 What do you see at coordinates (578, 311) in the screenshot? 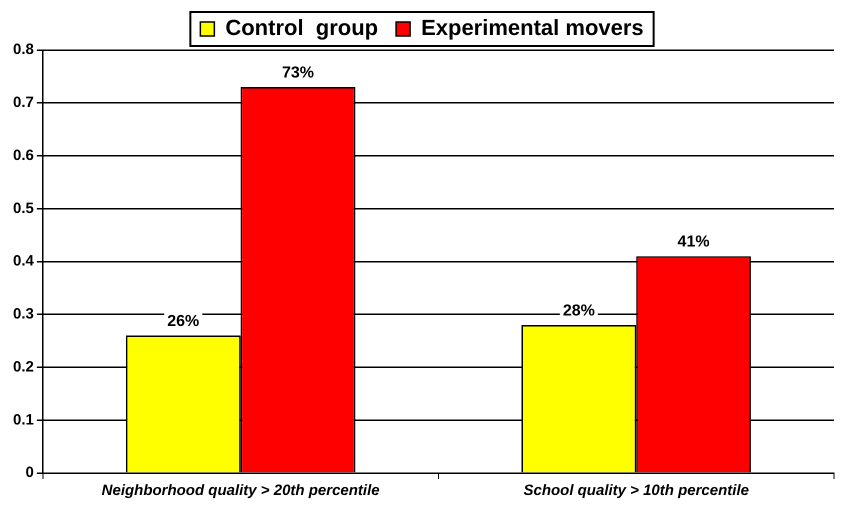
I see `data-label: 28%` at bounding box center [578, 311].